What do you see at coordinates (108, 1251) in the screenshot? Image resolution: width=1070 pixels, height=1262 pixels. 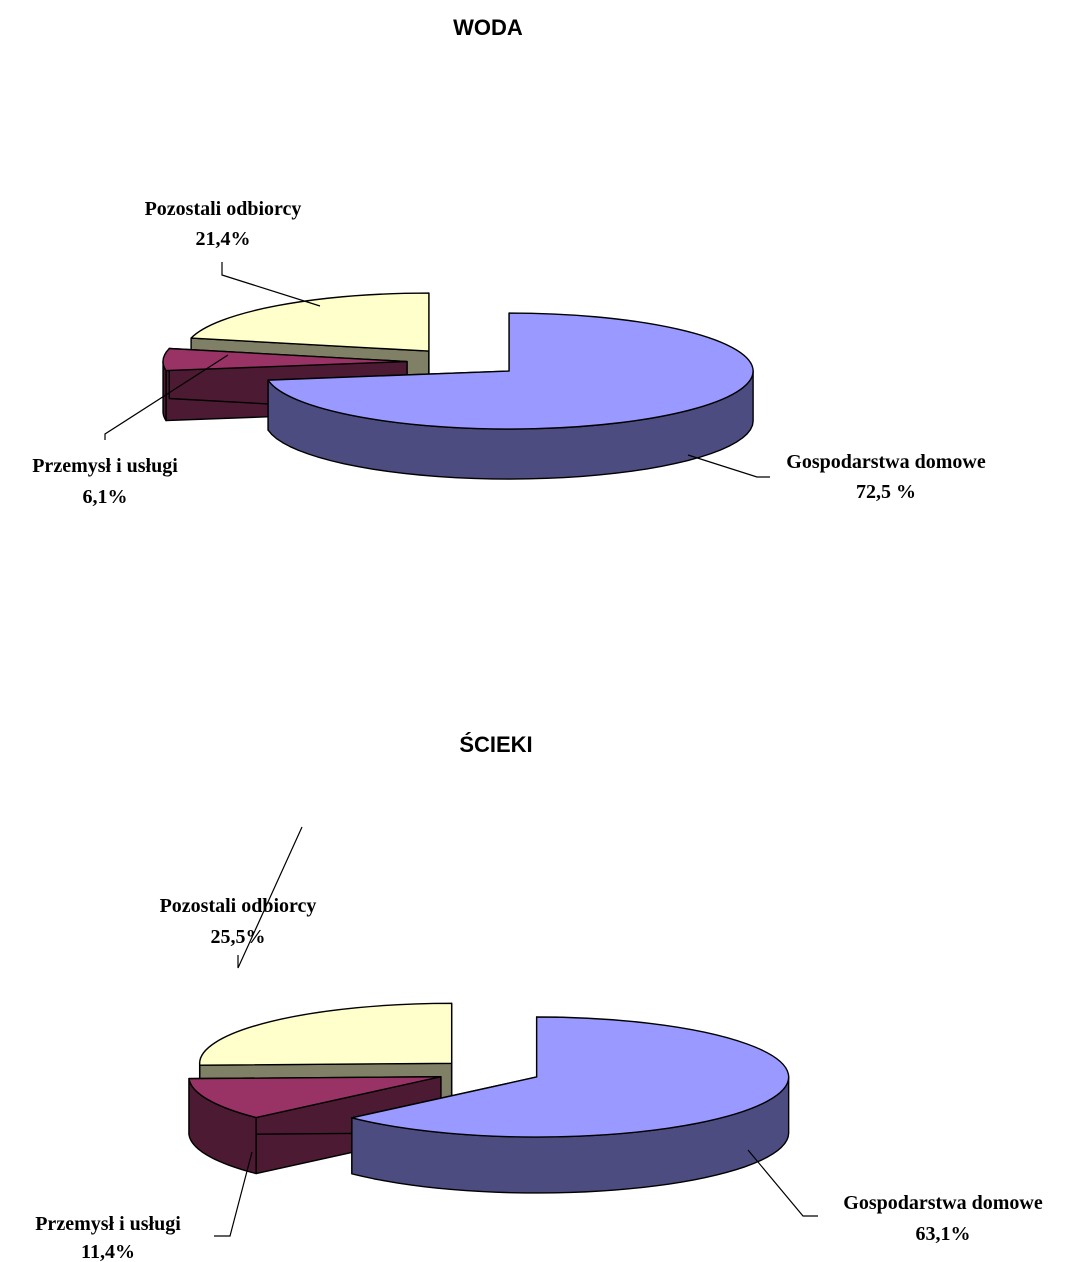 I see `slice-label-value: 11,4%` at bounding box center [108, 1251].